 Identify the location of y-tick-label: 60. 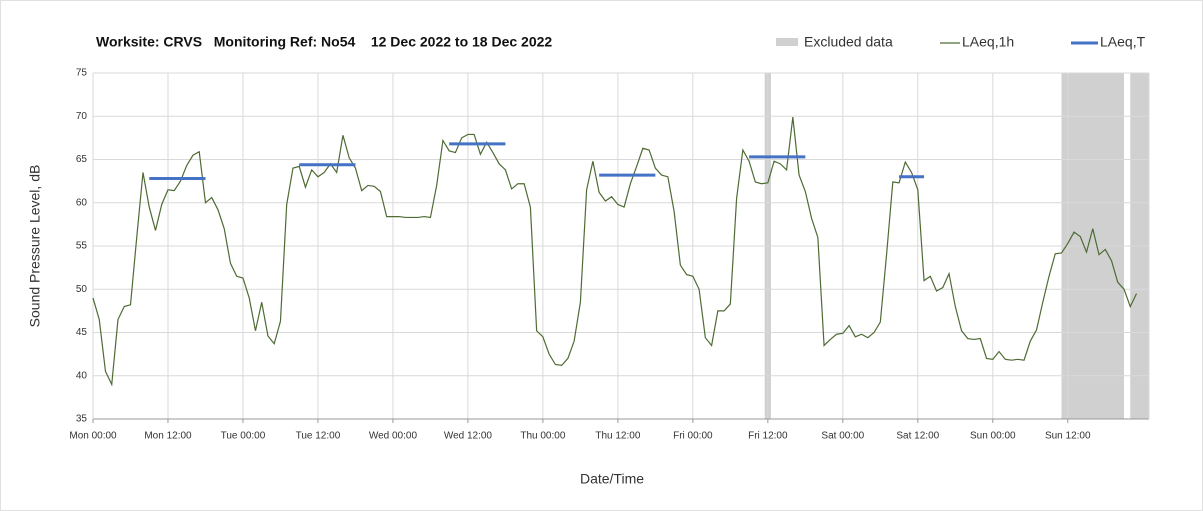
(82, 202).